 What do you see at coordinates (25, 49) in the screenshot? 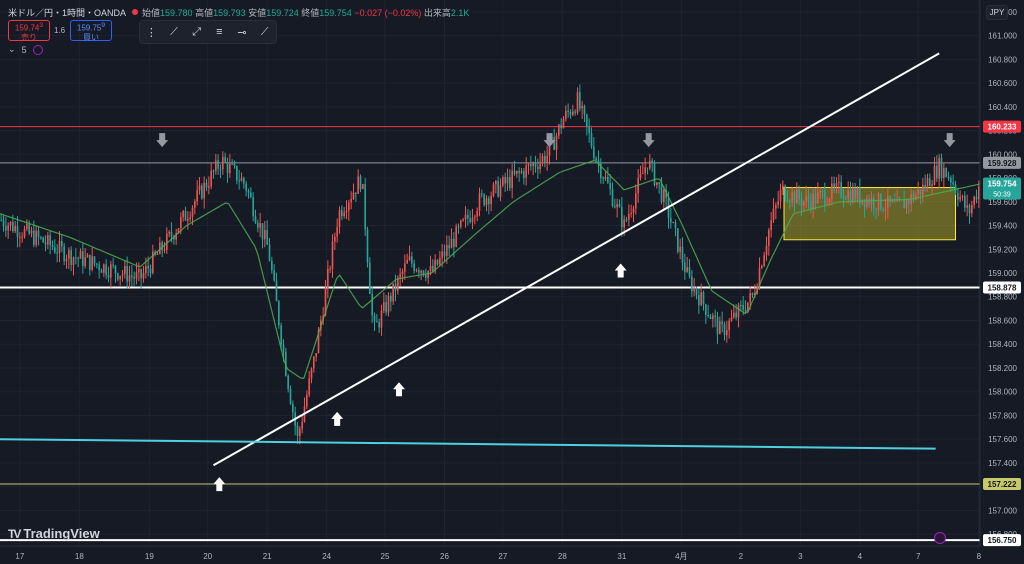
I see `indicator-row: ⌄ 5` at bounding box center [25, 49].